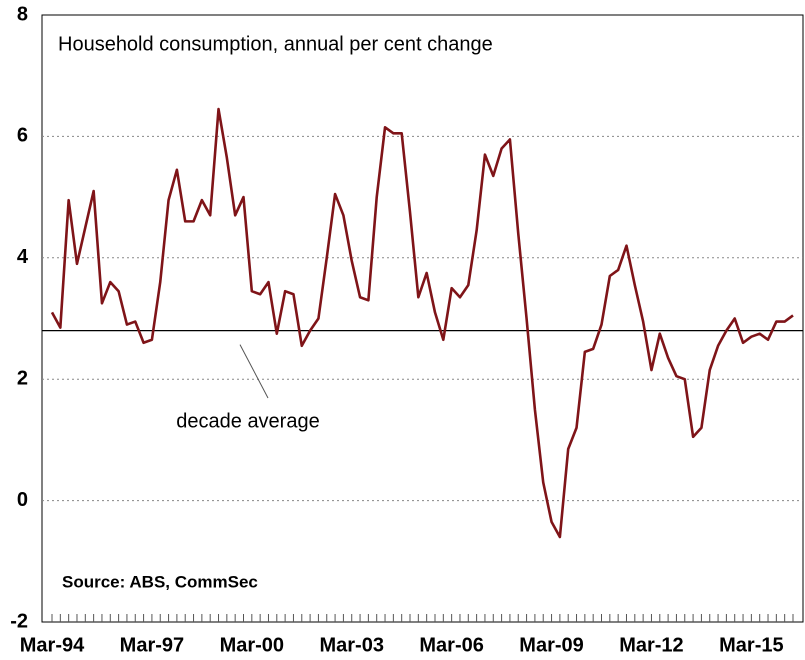 The height and width of the screenshot is (660, 805). Describe the element at coordinates (551, 645) in the screenshot. I see `x-tick-label: Mar-09` at that location.